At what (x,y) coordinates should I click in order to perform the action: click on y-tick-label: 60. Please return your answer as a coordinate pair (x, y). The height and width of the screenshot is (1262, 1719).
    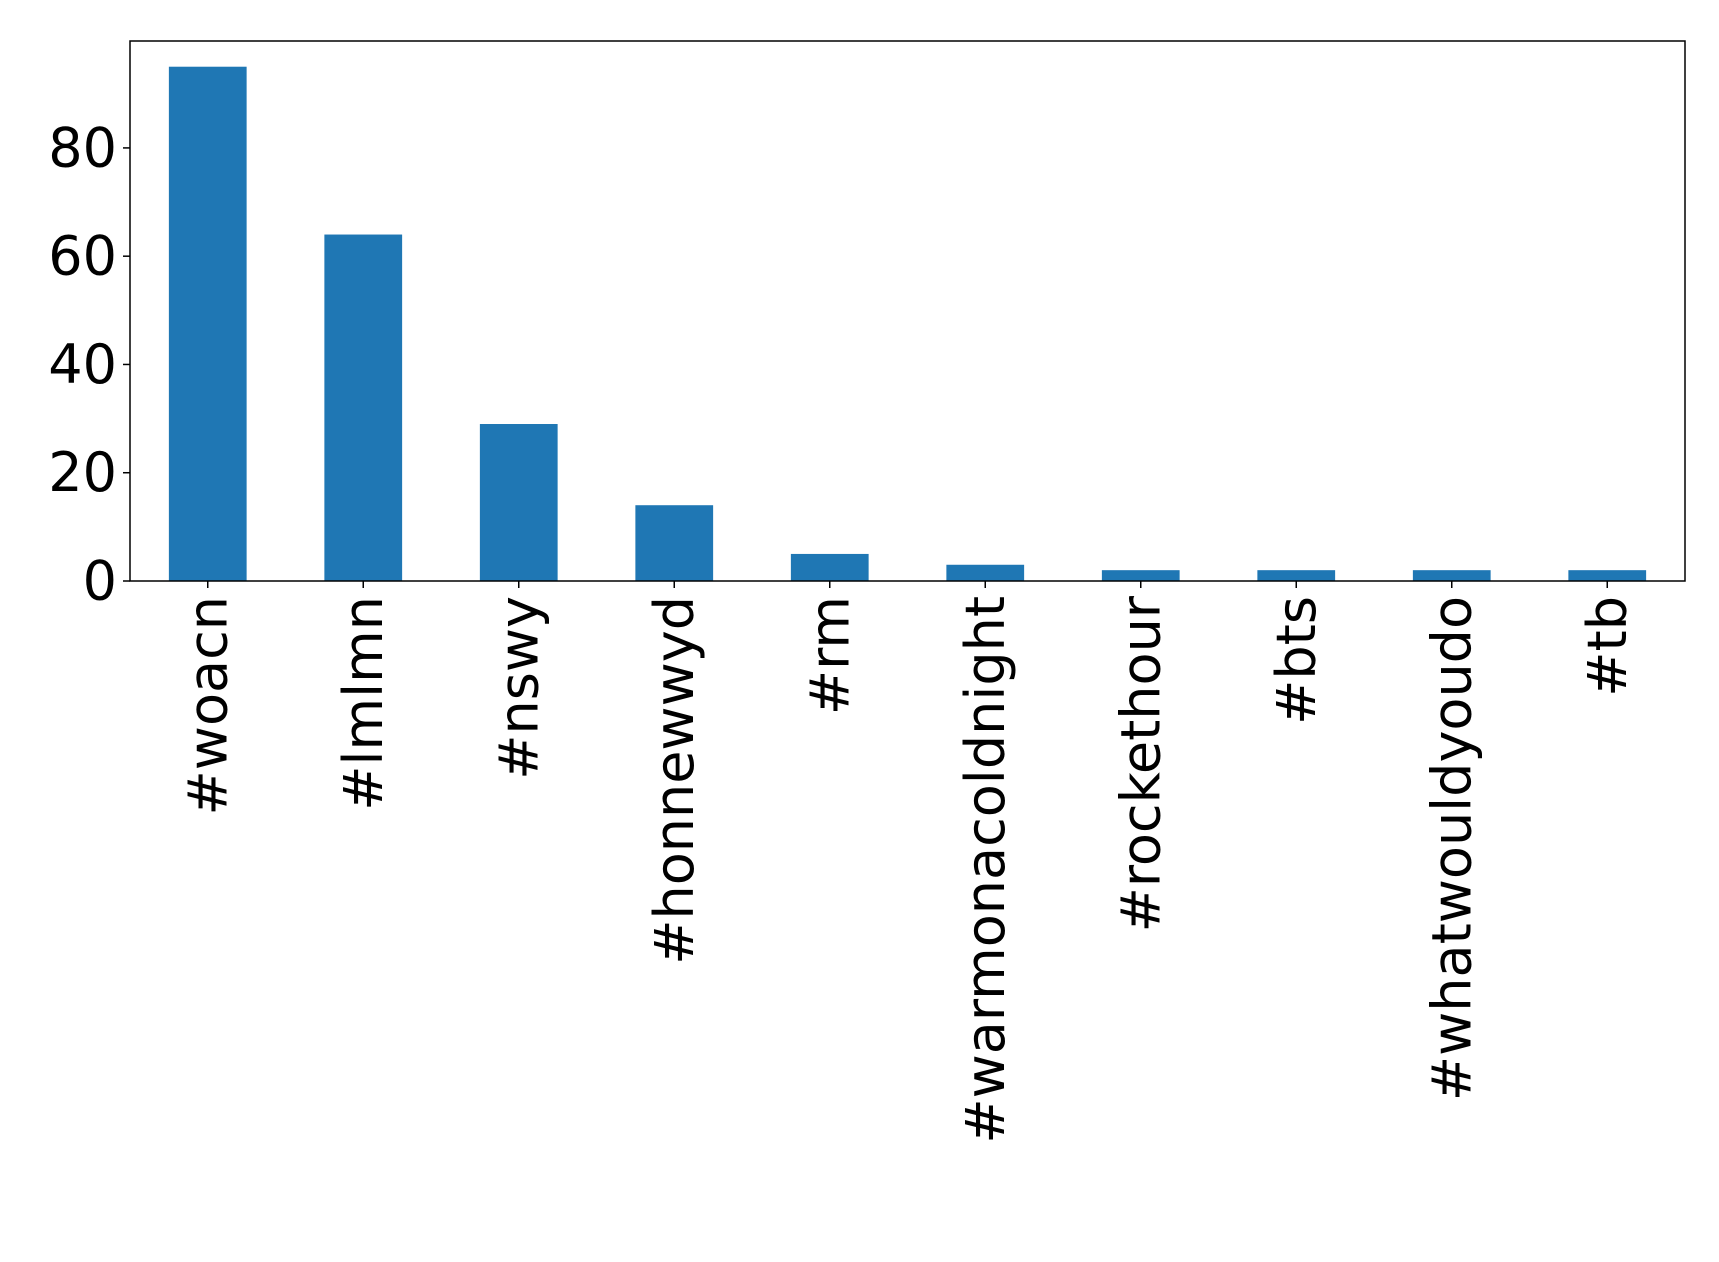
    Looking at the image, I should click on (82, 256).